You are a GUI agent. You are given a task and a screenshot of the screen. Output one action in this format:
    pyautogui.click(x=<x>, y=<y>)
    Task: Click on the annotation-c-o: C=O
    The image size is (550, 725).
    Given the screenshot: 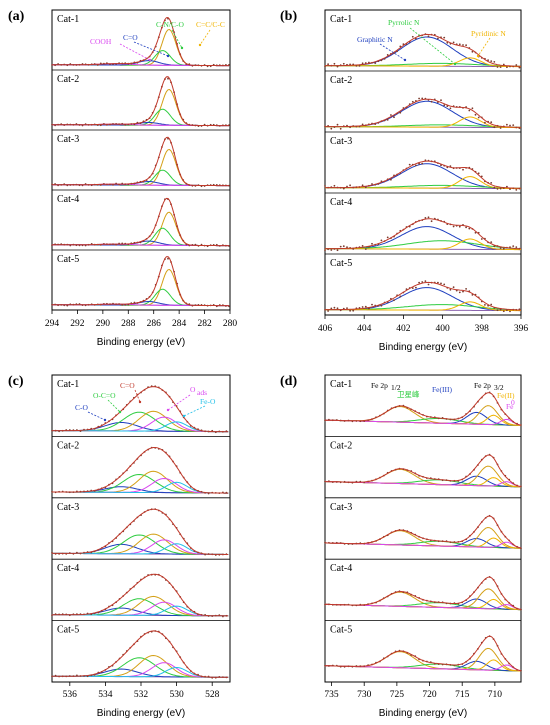 What is the action you would take?
    pyautogui.click(x=130, y=37)
    